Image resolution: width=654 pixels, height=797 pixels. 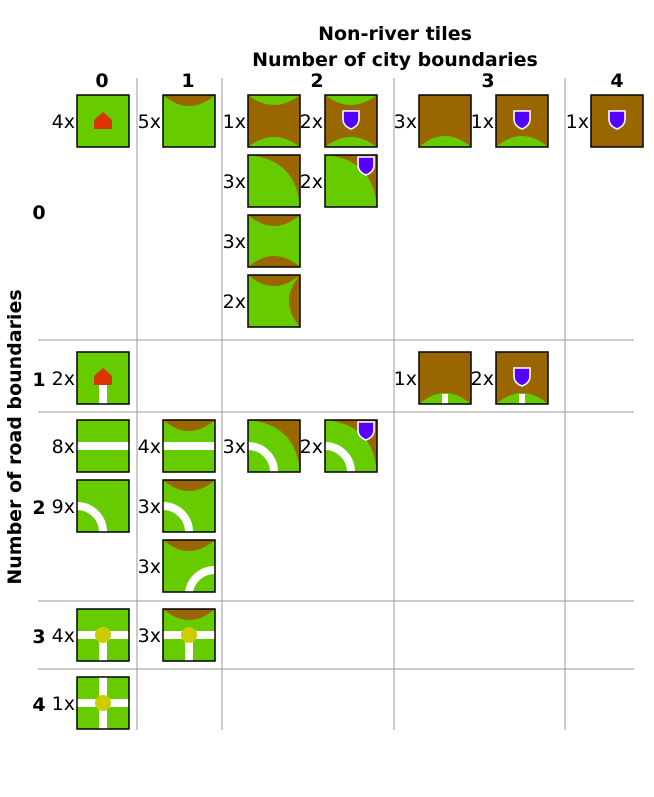 What do you see at coordinates (316, 81) in the screenshot?
I see `column-label-2: 2` at bounding box center [316, 81].